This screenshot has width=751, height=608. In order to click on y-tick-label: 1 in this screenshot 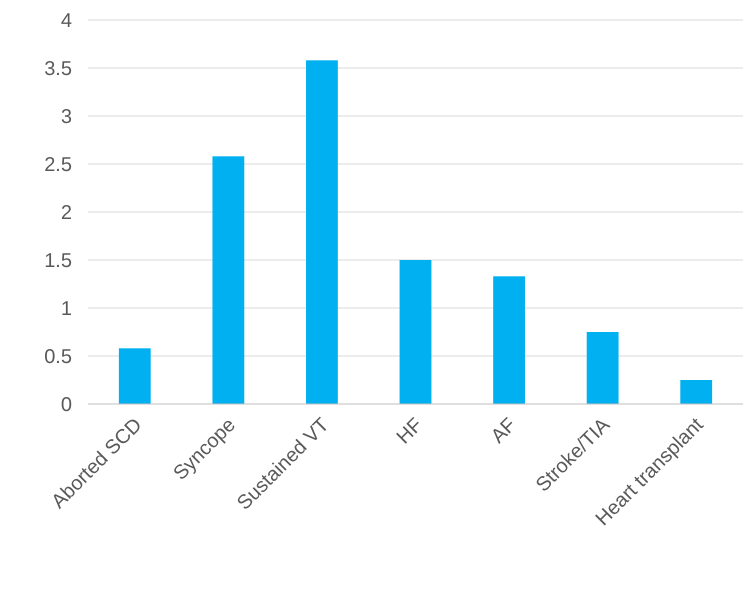, I will do `click(66, 309)`.